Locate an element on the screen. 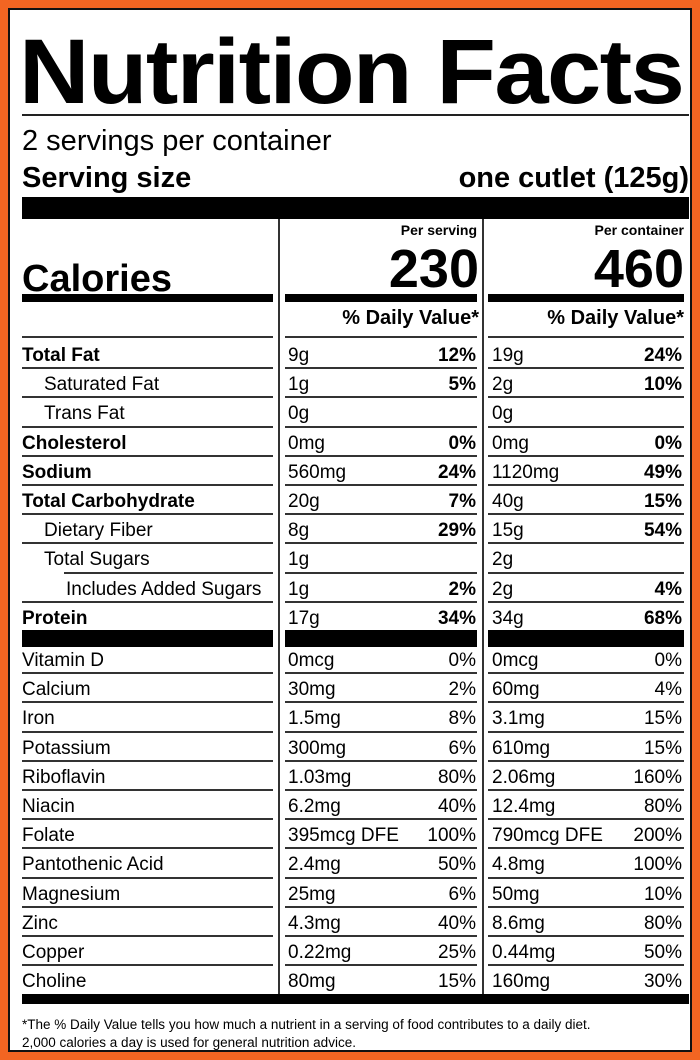  container-amount: 19g is located at coordinates (508, 355).